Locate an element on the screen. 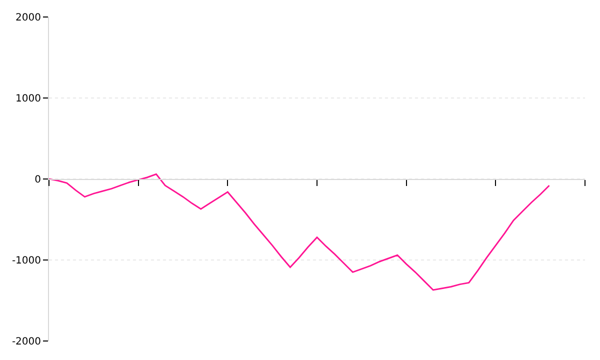  y-tick-label: 1000 is located at coordinates (28, 99).